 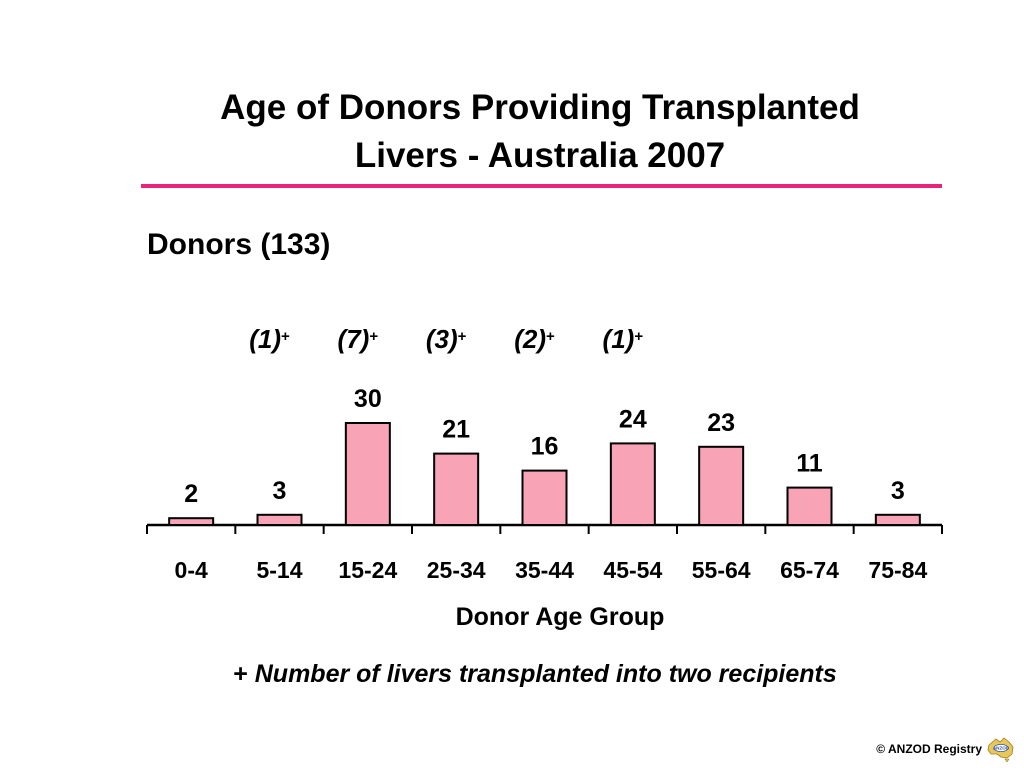 What do you see at coordinates (540, 107) in the screenshot?
I see `slide-title-line-1: Age of Donors Providing Transplanted` at bounding box center [540, 107].